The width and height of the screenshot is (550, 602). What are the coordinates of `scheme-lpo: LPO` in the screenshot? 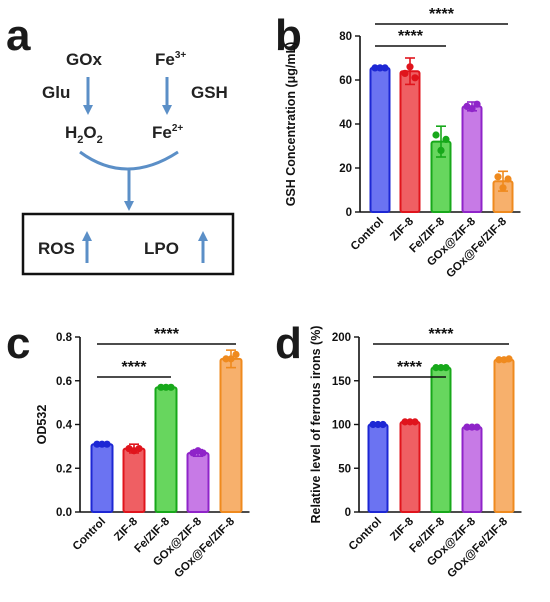 It's located at (161, 248).